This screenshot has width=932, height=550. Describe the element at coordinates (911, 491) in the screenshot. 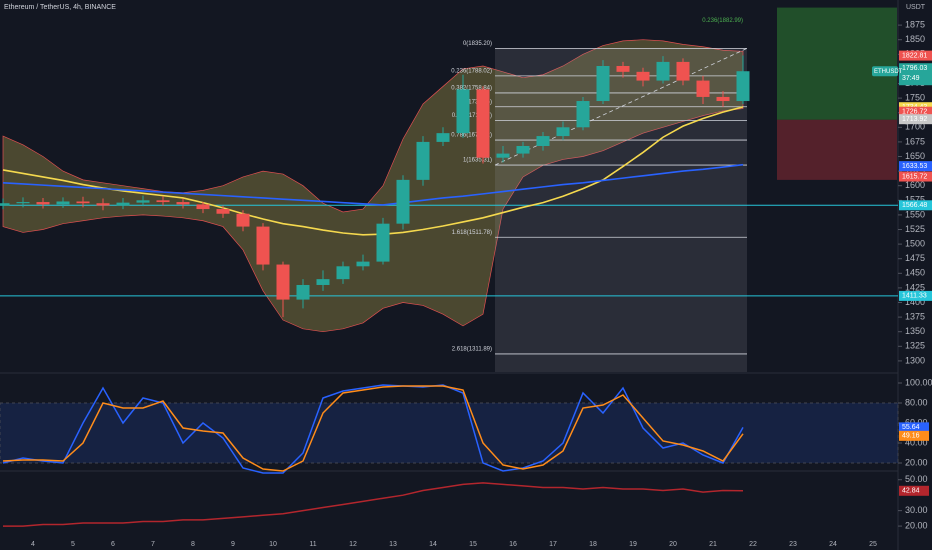

I see `value-label: 42.84` at that location.